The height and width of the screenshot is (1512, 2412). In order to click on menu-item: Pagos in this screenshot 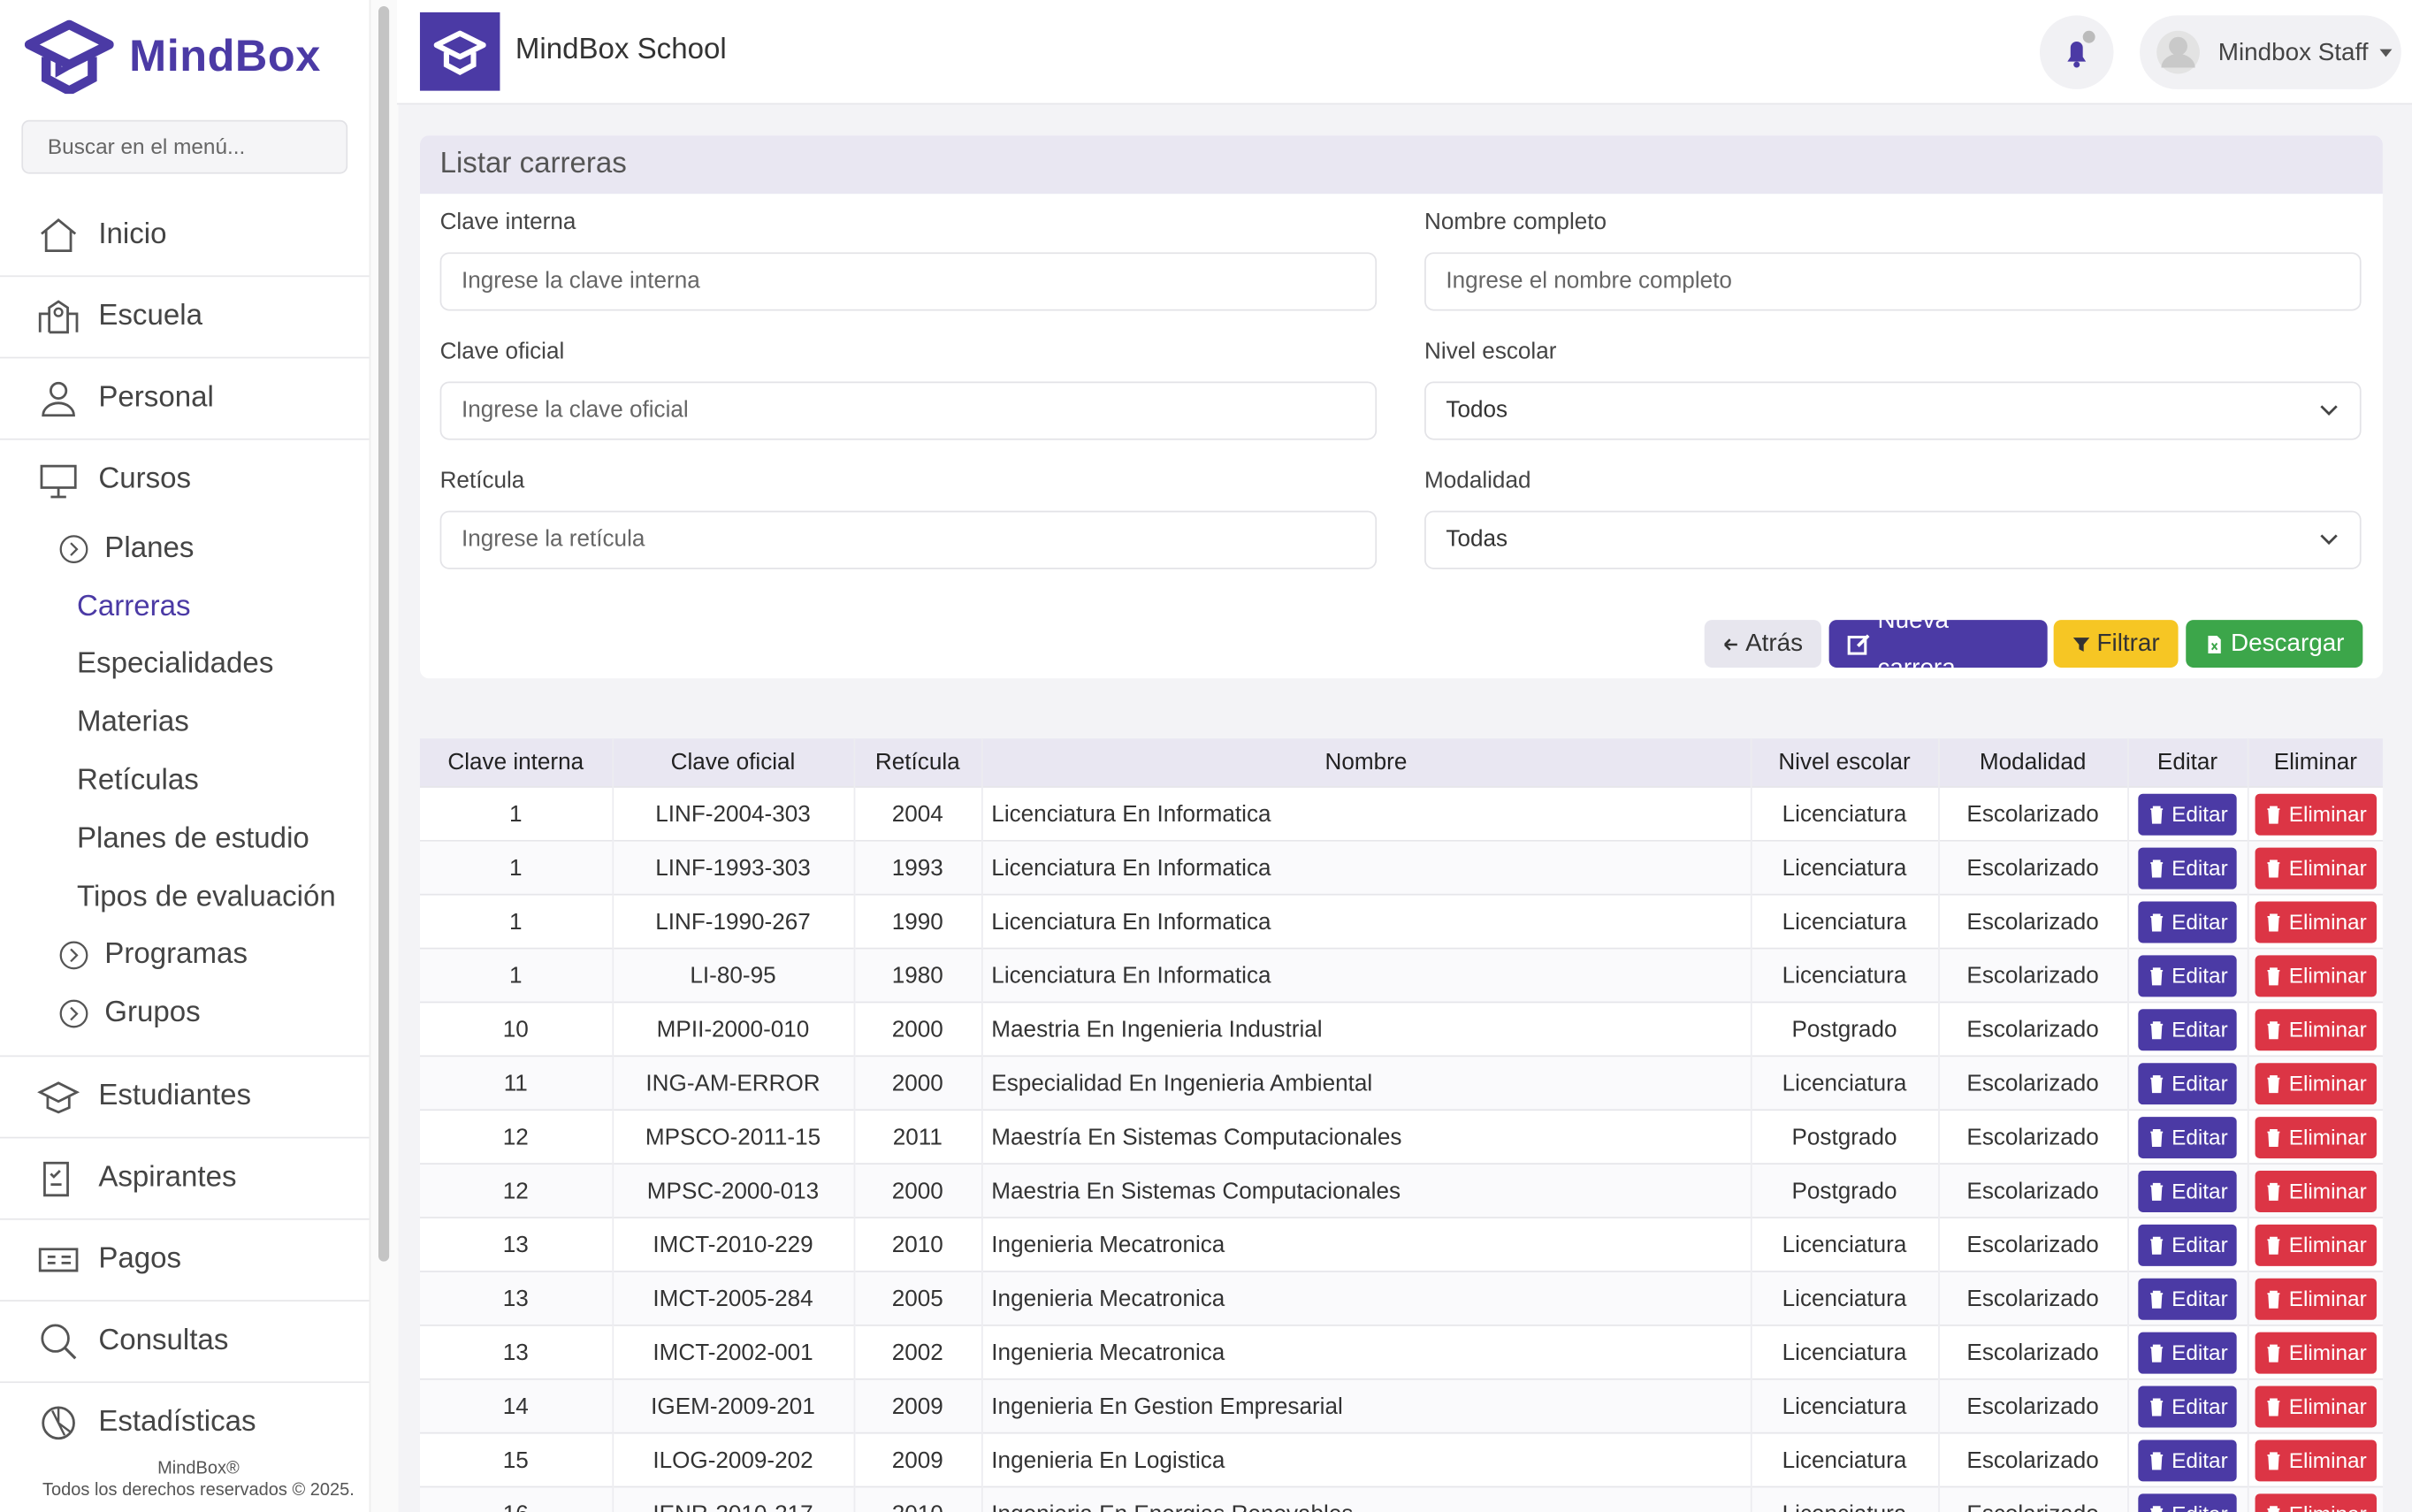, I will do `click(185, 1261)`.